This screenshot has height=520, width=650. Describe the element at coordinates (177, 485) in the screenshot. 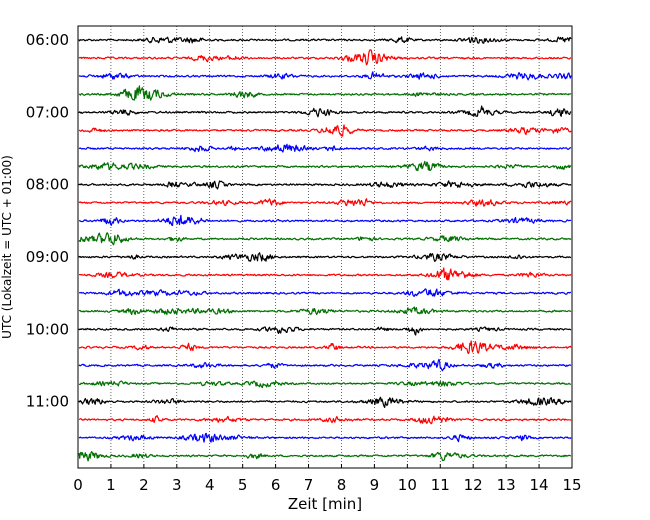

I see `x-tick-label: 3` at that location.